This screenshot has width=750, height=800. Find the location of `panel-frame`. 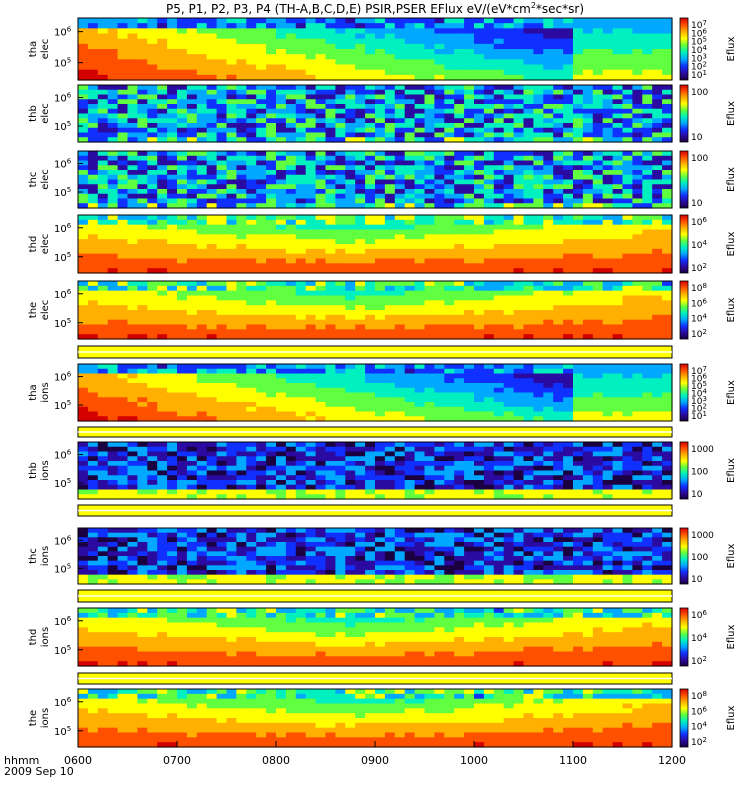

panel-frame is located at coordinates (375, 49).